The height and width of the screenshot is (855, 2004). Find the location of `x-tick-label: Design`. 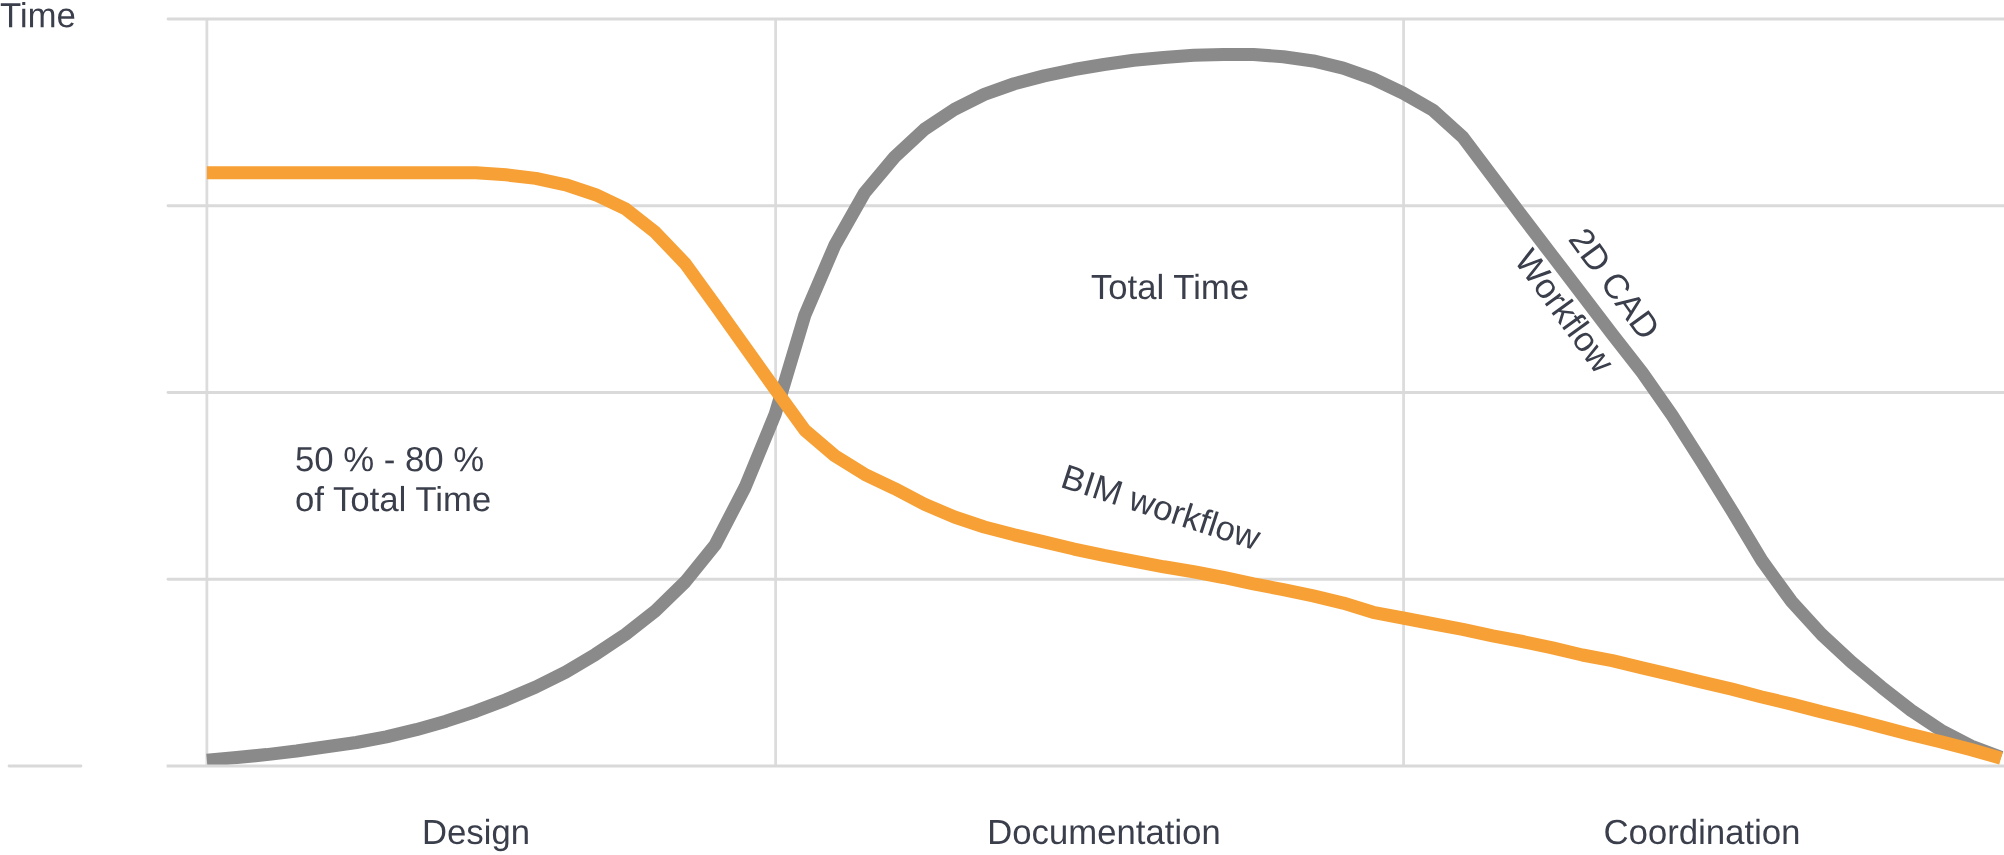

x-tick-label: Design is located at coordinates (476, 835).